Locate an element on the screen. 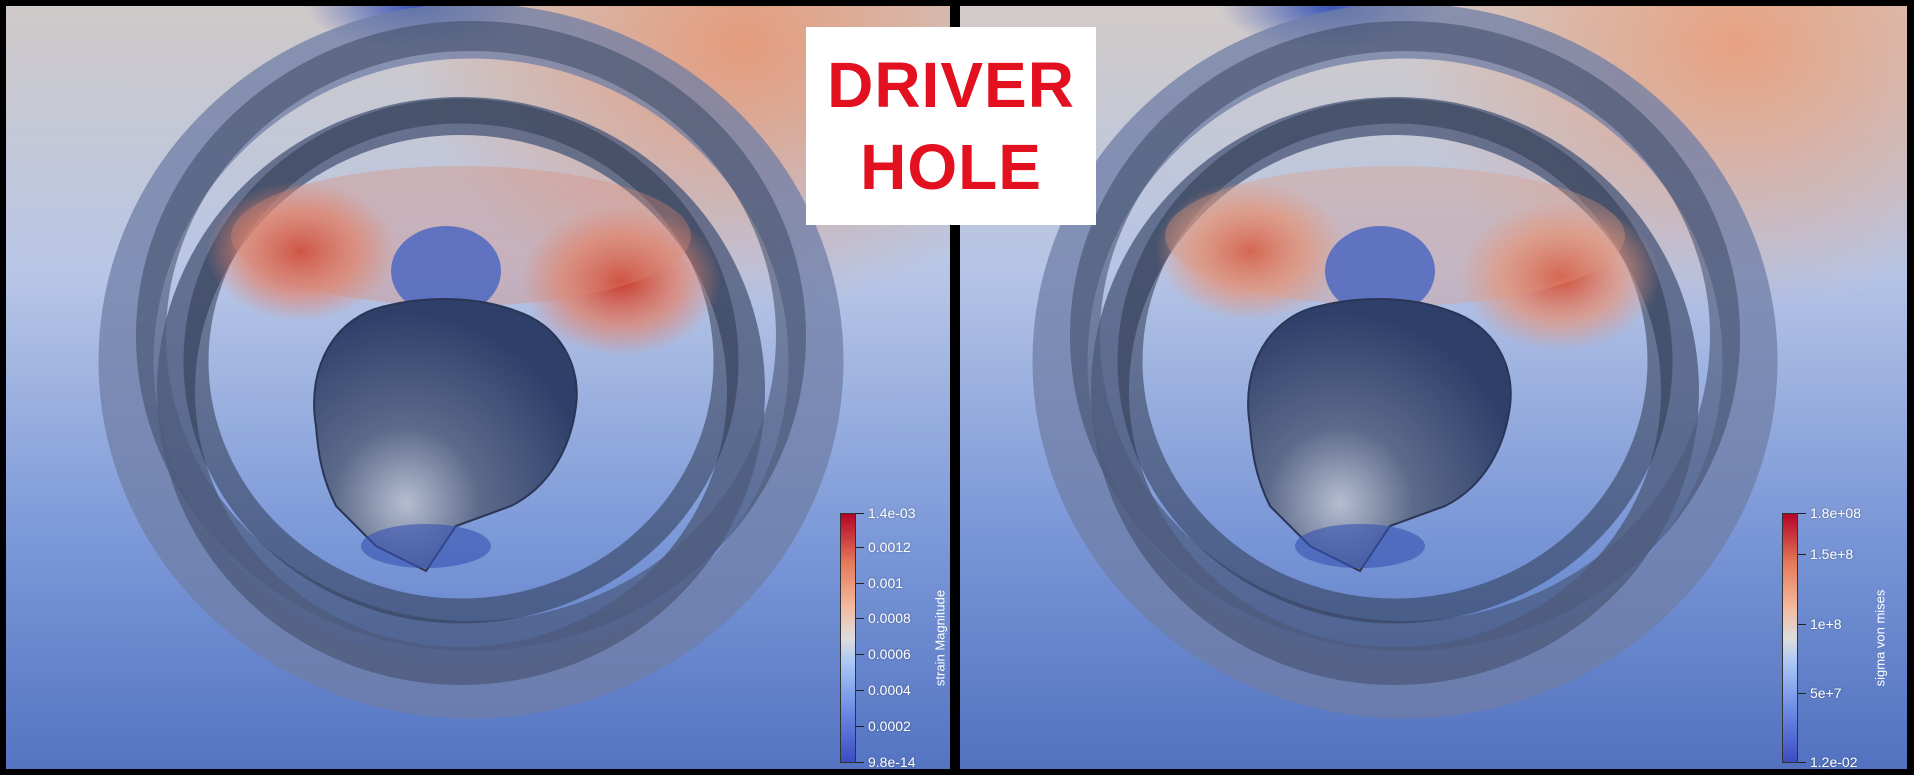 The image size is (1914, 775). title-line-1: DRIVER is located at coordinates (951, 85).